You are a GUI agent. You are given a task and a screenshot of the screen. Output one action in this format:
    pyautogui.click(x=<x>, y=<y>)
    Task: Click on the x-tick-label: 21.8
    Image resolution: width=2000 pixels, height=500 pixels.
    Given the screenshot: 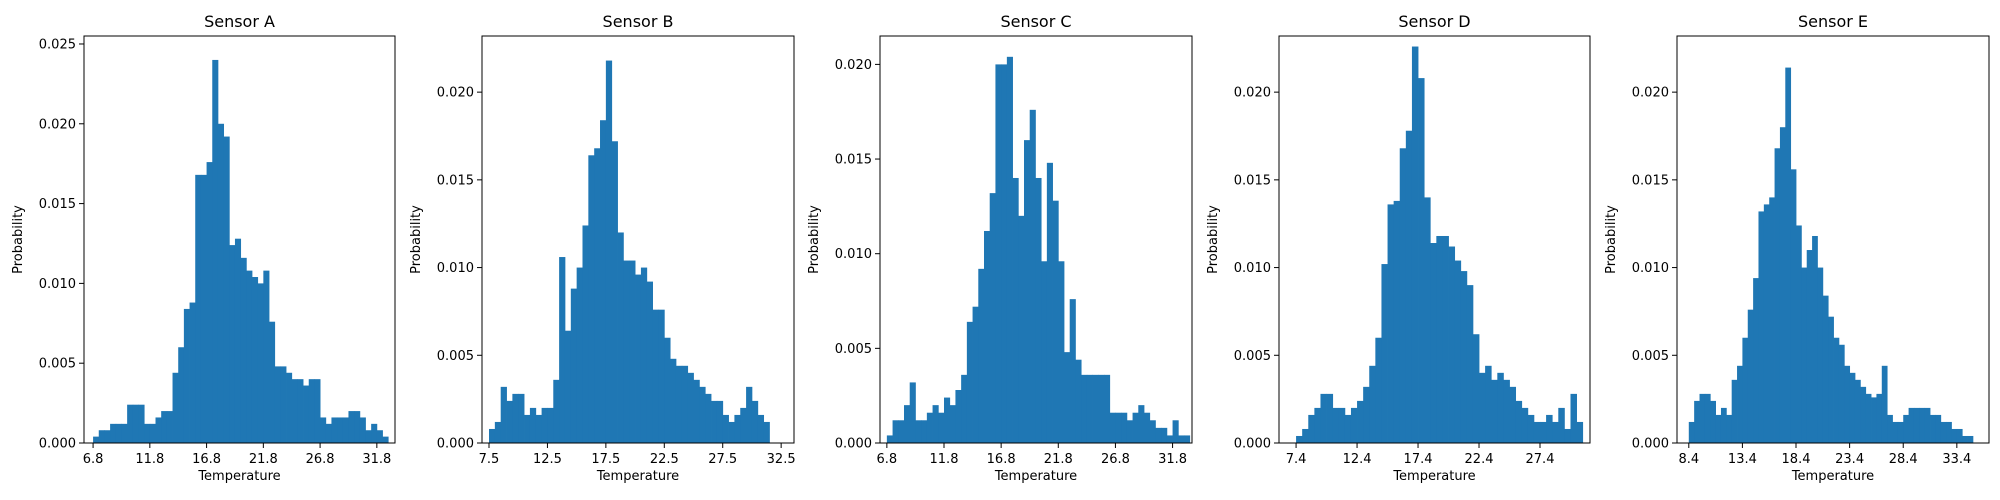 What is the action you would take?
    pyautogui.click(x=1058, y=459)
    